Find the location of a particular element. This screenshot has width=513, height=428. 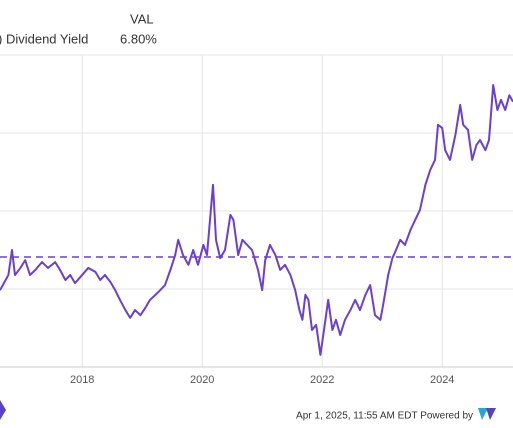

footer: Apr 1, 2025, 11:55 AM EDT Powered by is located at coordinates (384, 416).